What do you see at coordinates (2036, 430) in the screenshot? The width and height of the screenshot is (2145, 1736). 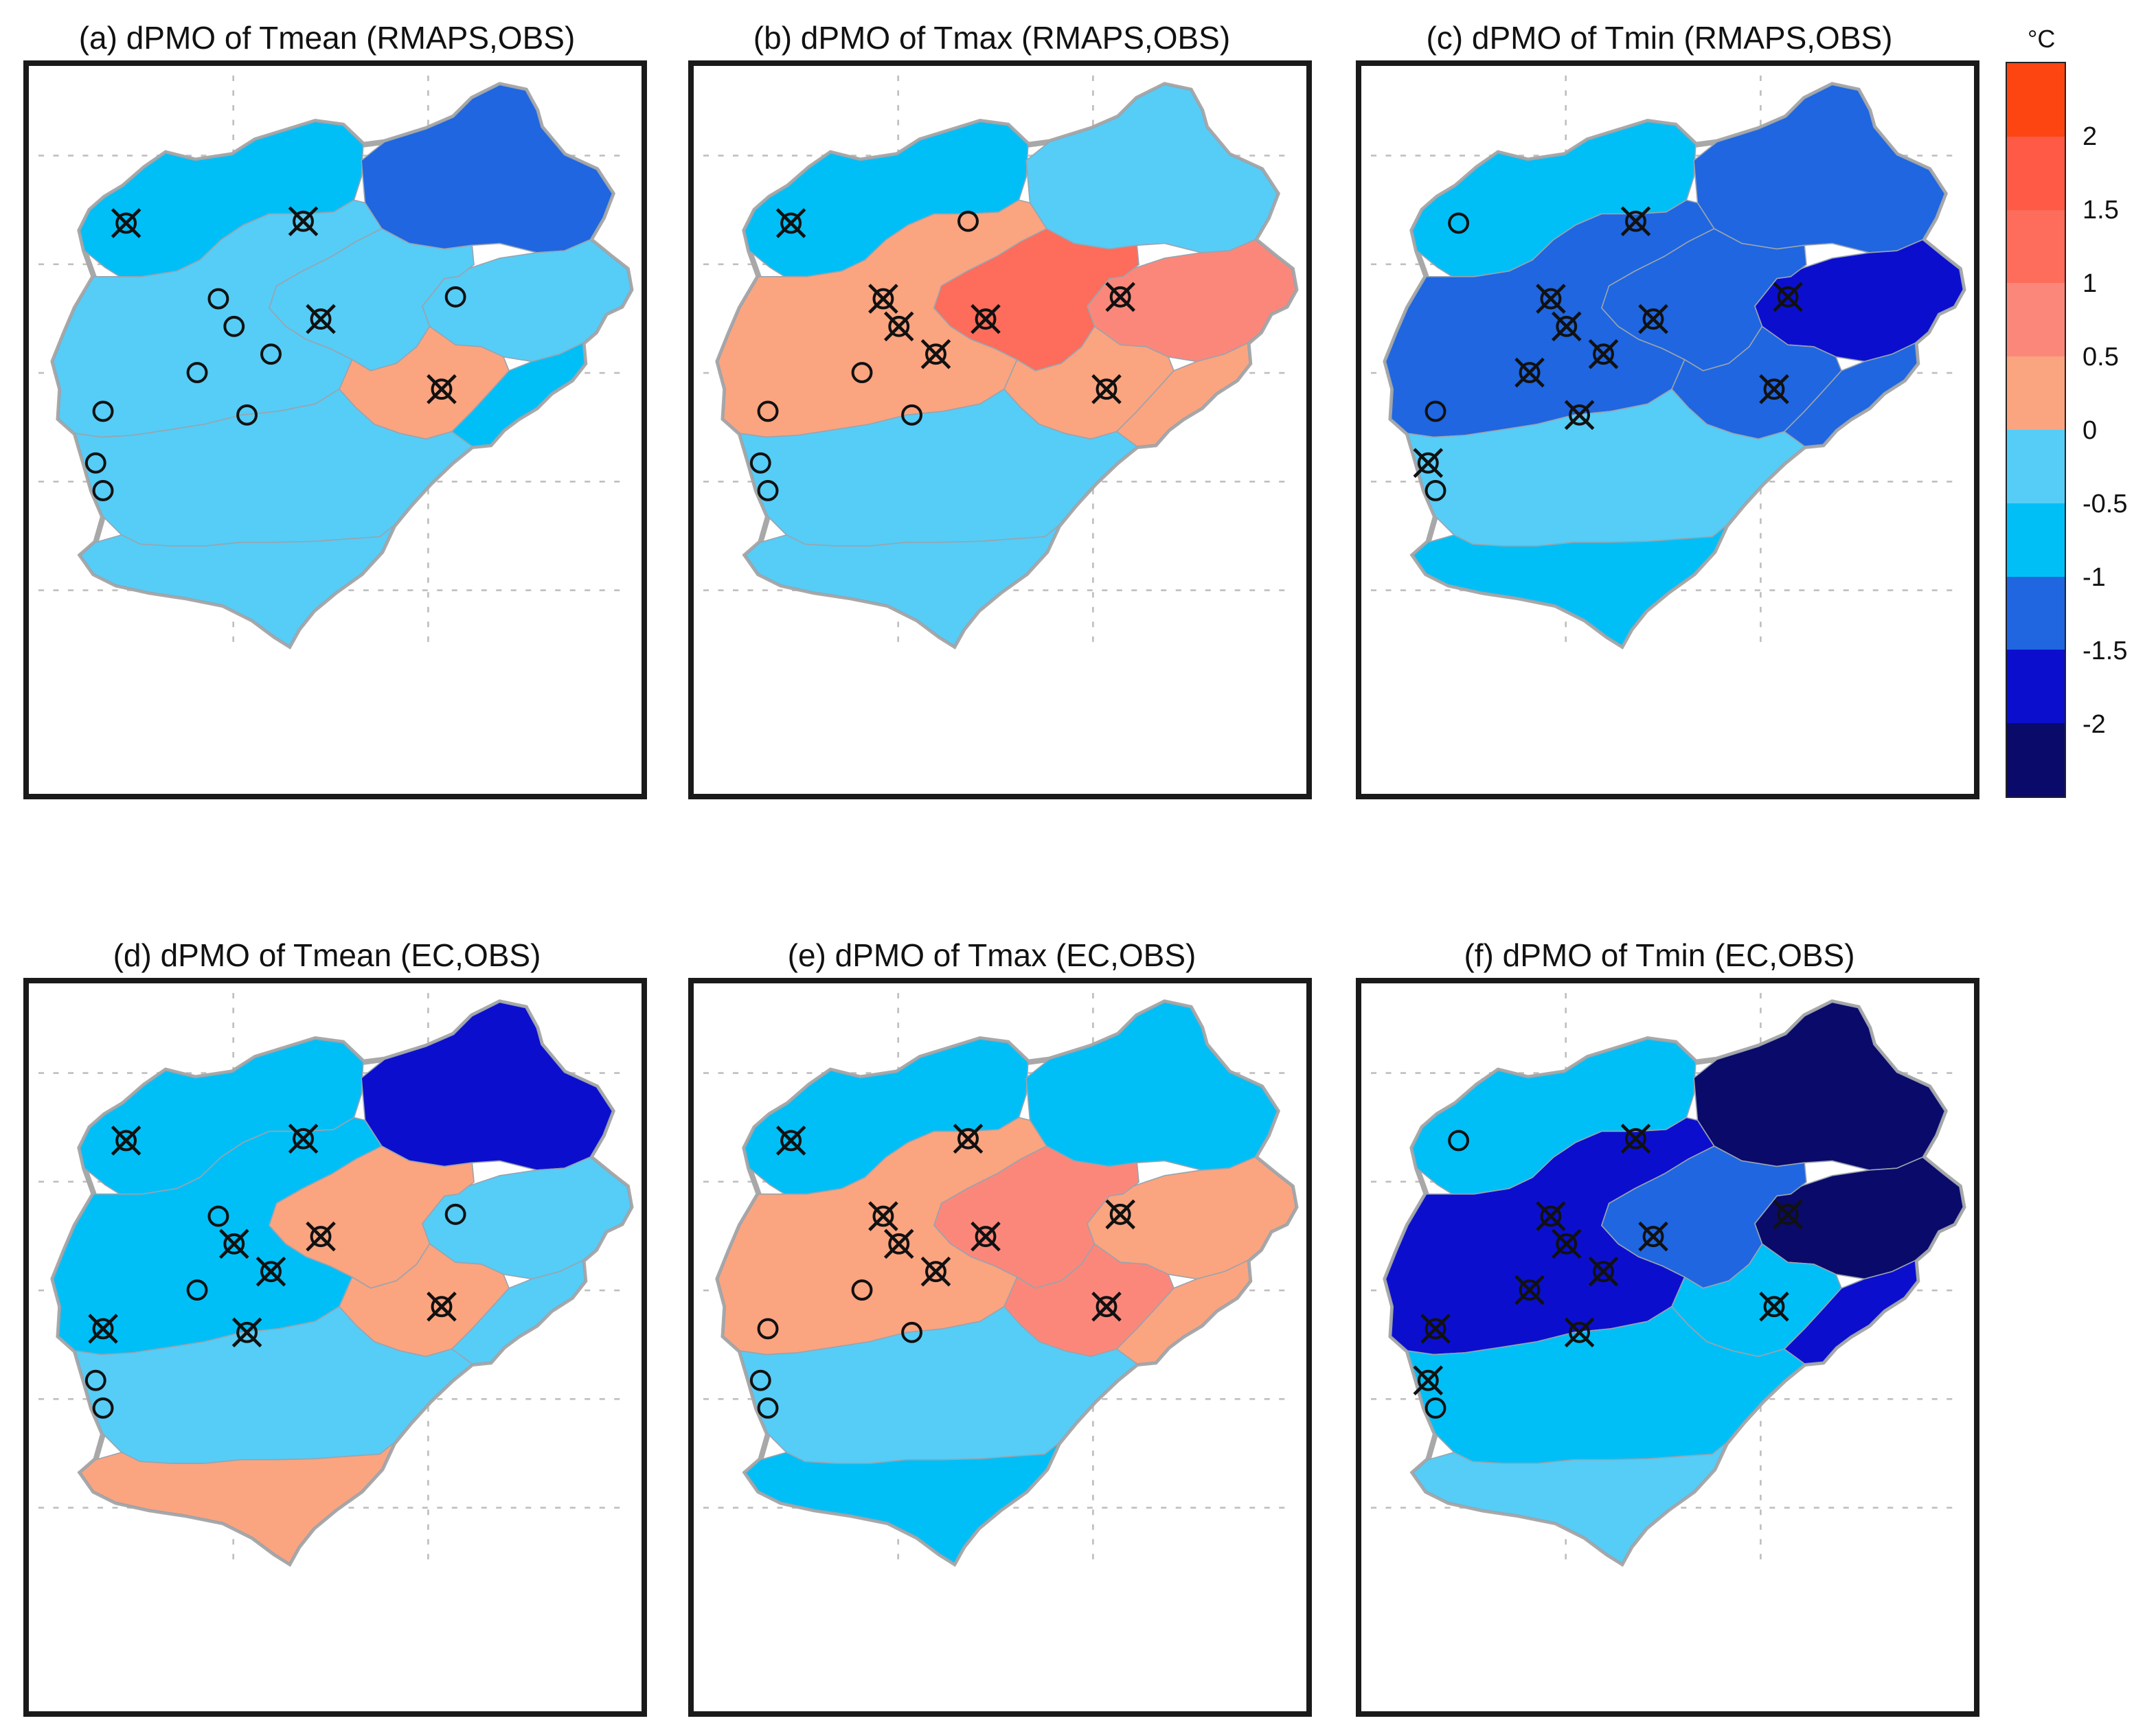 I see `colorbar` at bounding box center [2036, 430].